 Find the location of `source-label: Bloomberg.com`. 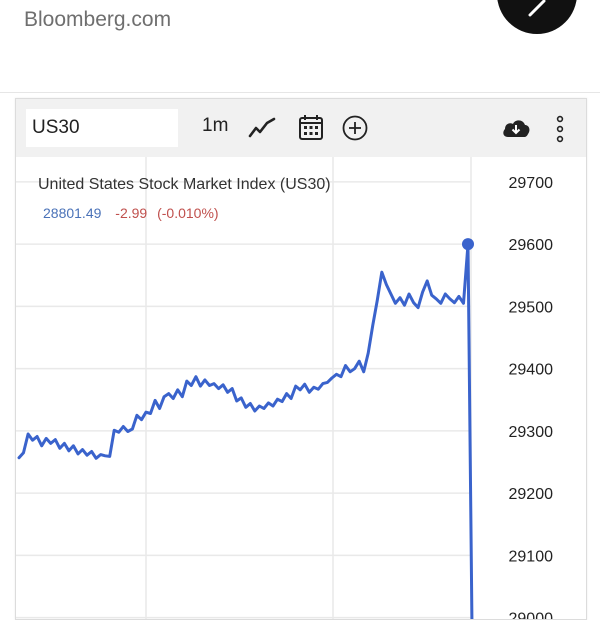

source-label: Bloomberg.com is located at coordinates (98, 19).